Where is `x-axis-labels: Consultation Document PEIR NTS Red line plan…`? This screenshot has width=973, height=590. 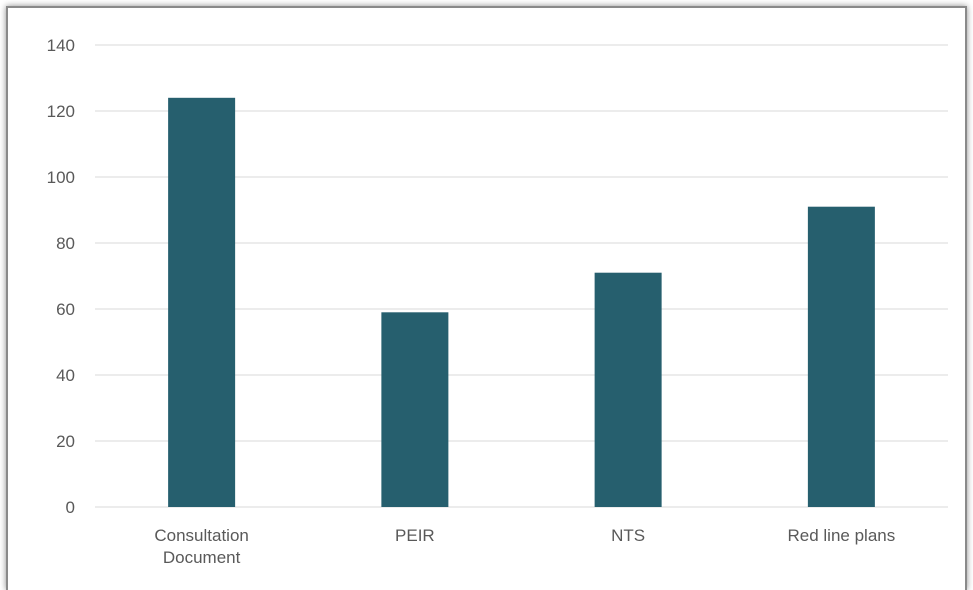 x-axis-labels: Consultation Document PEIR NTS Red line plan… is located at coordinates (524, 546).